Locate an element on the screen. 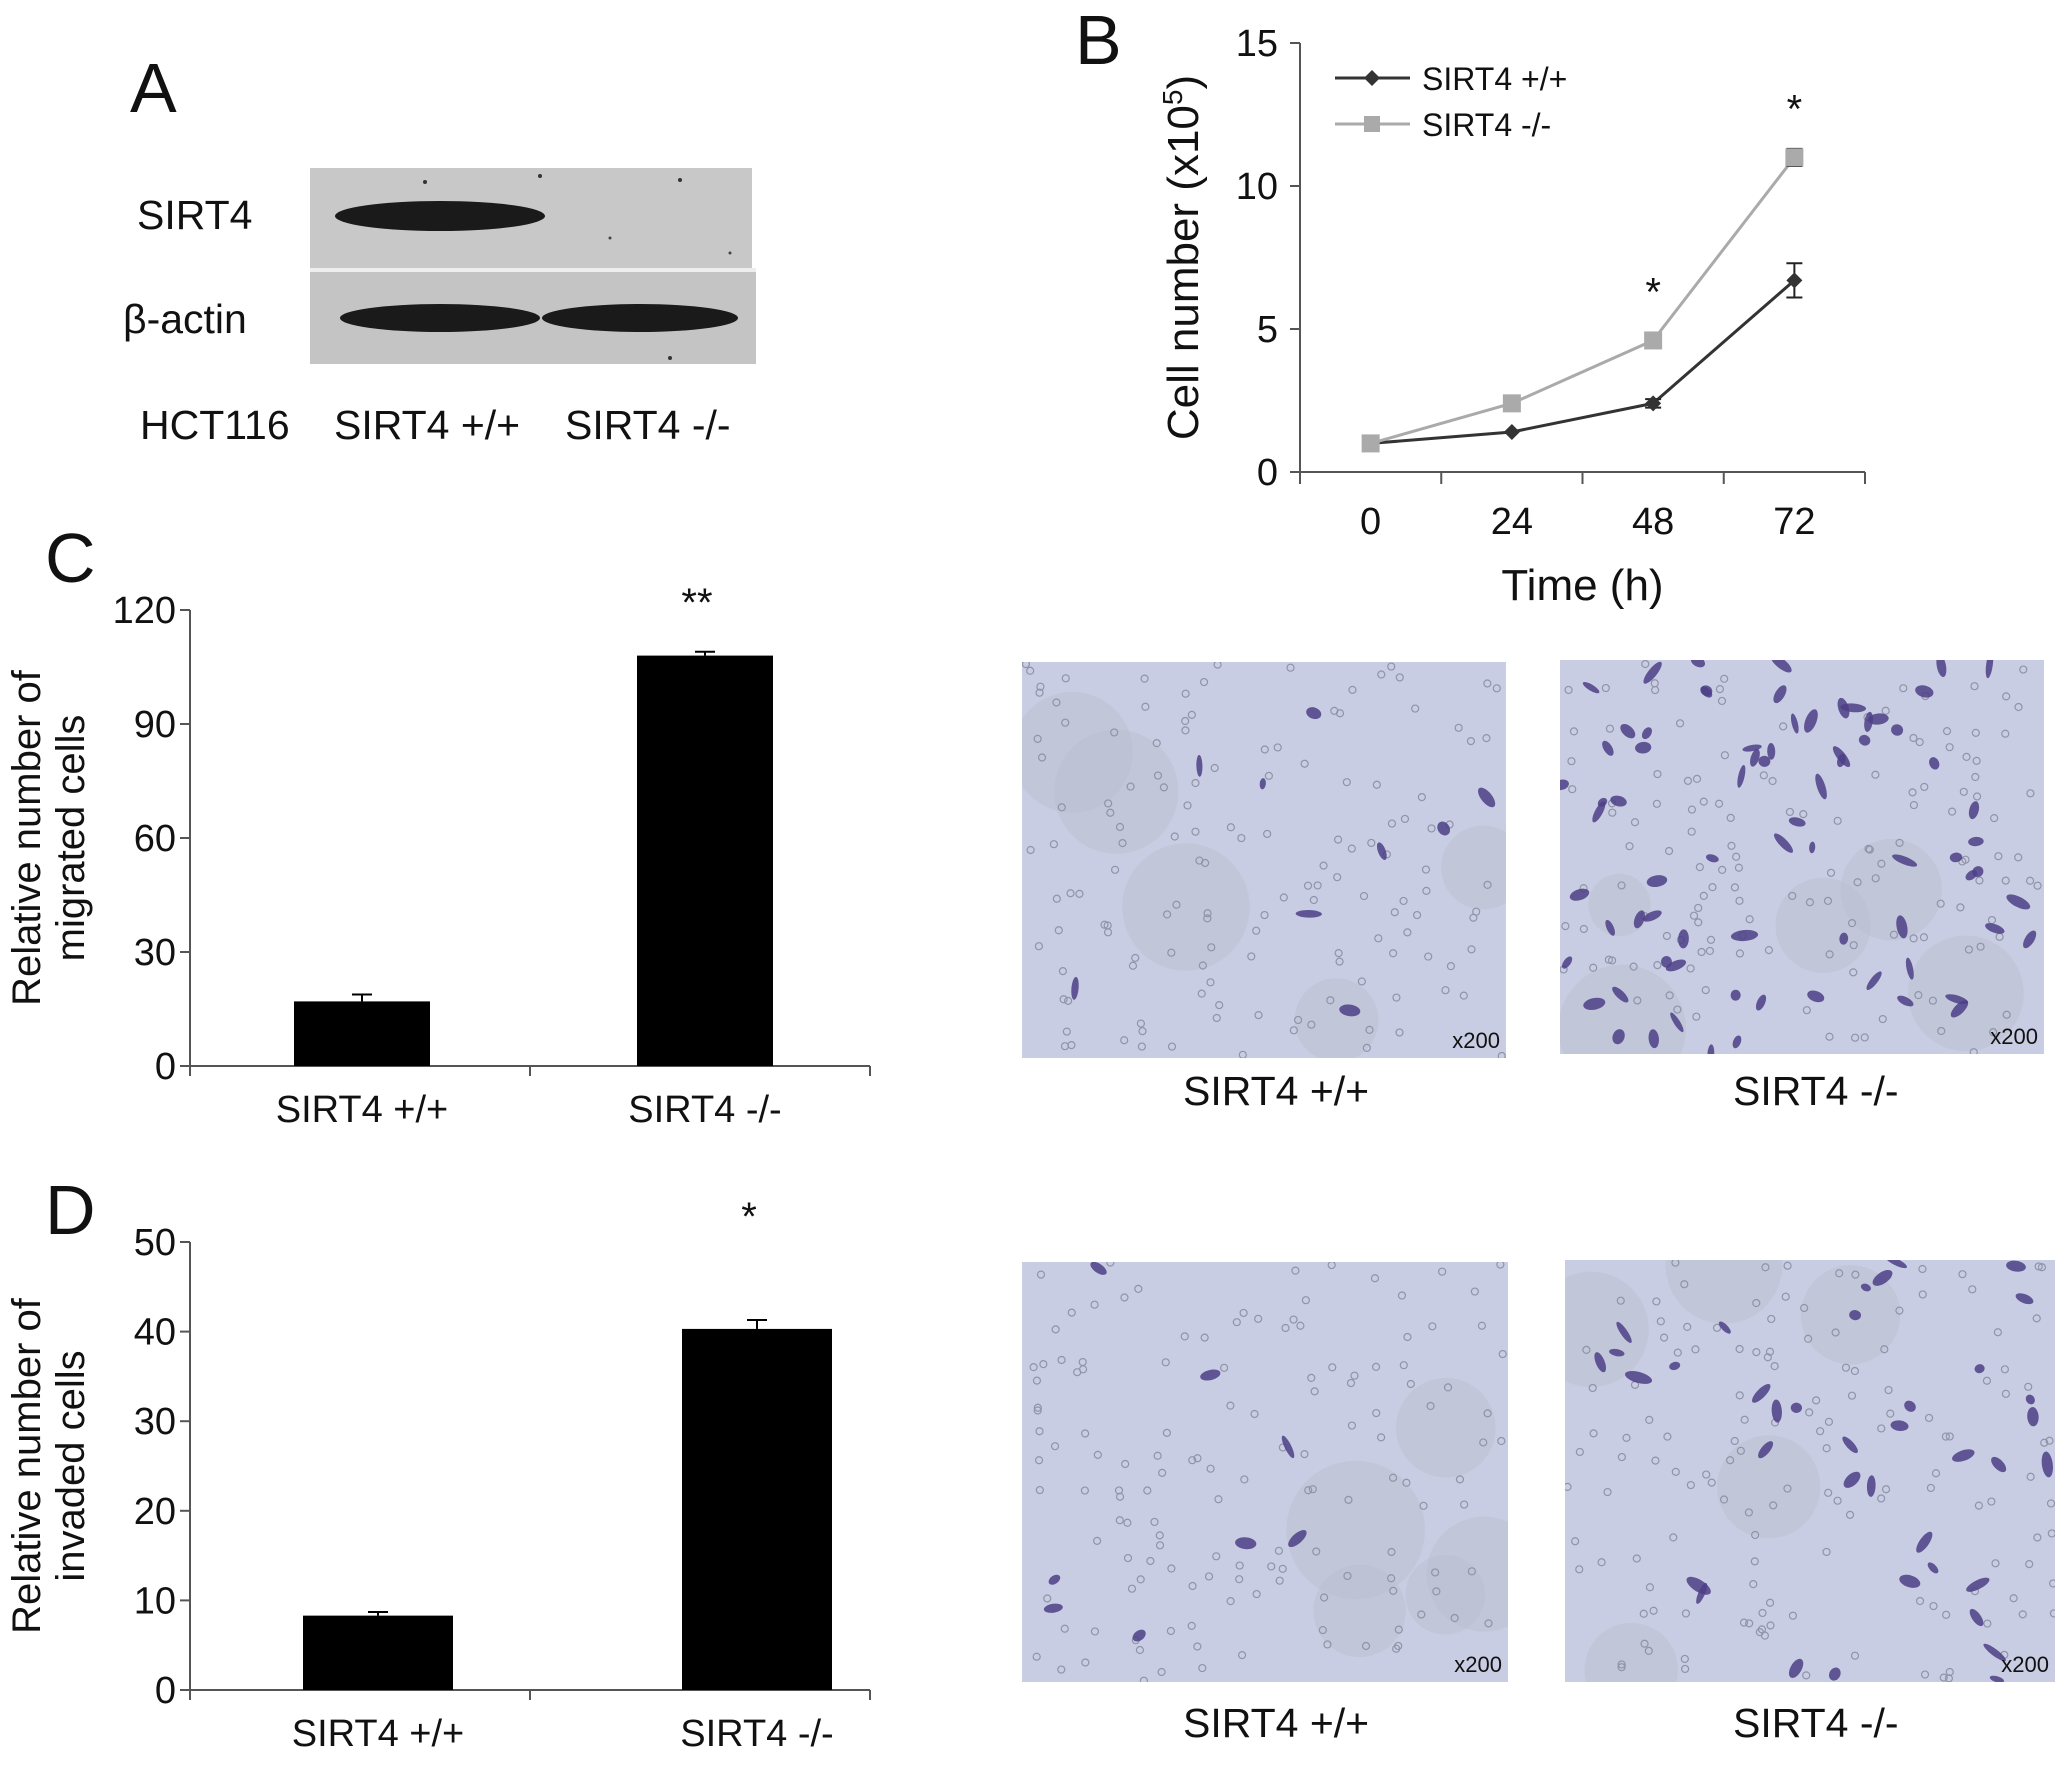 This screenshot has height=1777, width=2068. y-tick-label: 50 is located at coordinates (155, 1243).